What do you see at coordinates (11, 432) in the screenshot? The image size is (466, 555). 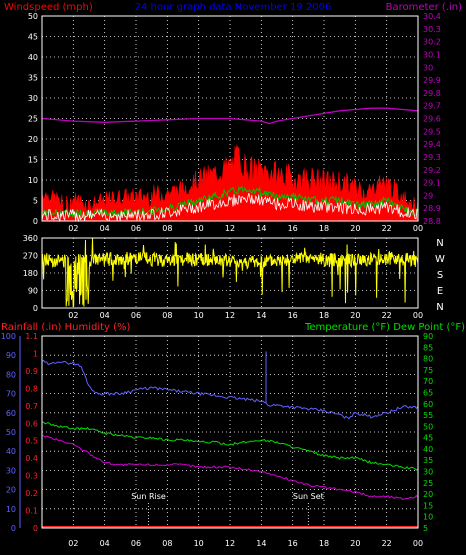 I see `humidity-y-ticks: 0 10 20 30 40 50 60 70 80 90 100` at bounding box center [11, 432].